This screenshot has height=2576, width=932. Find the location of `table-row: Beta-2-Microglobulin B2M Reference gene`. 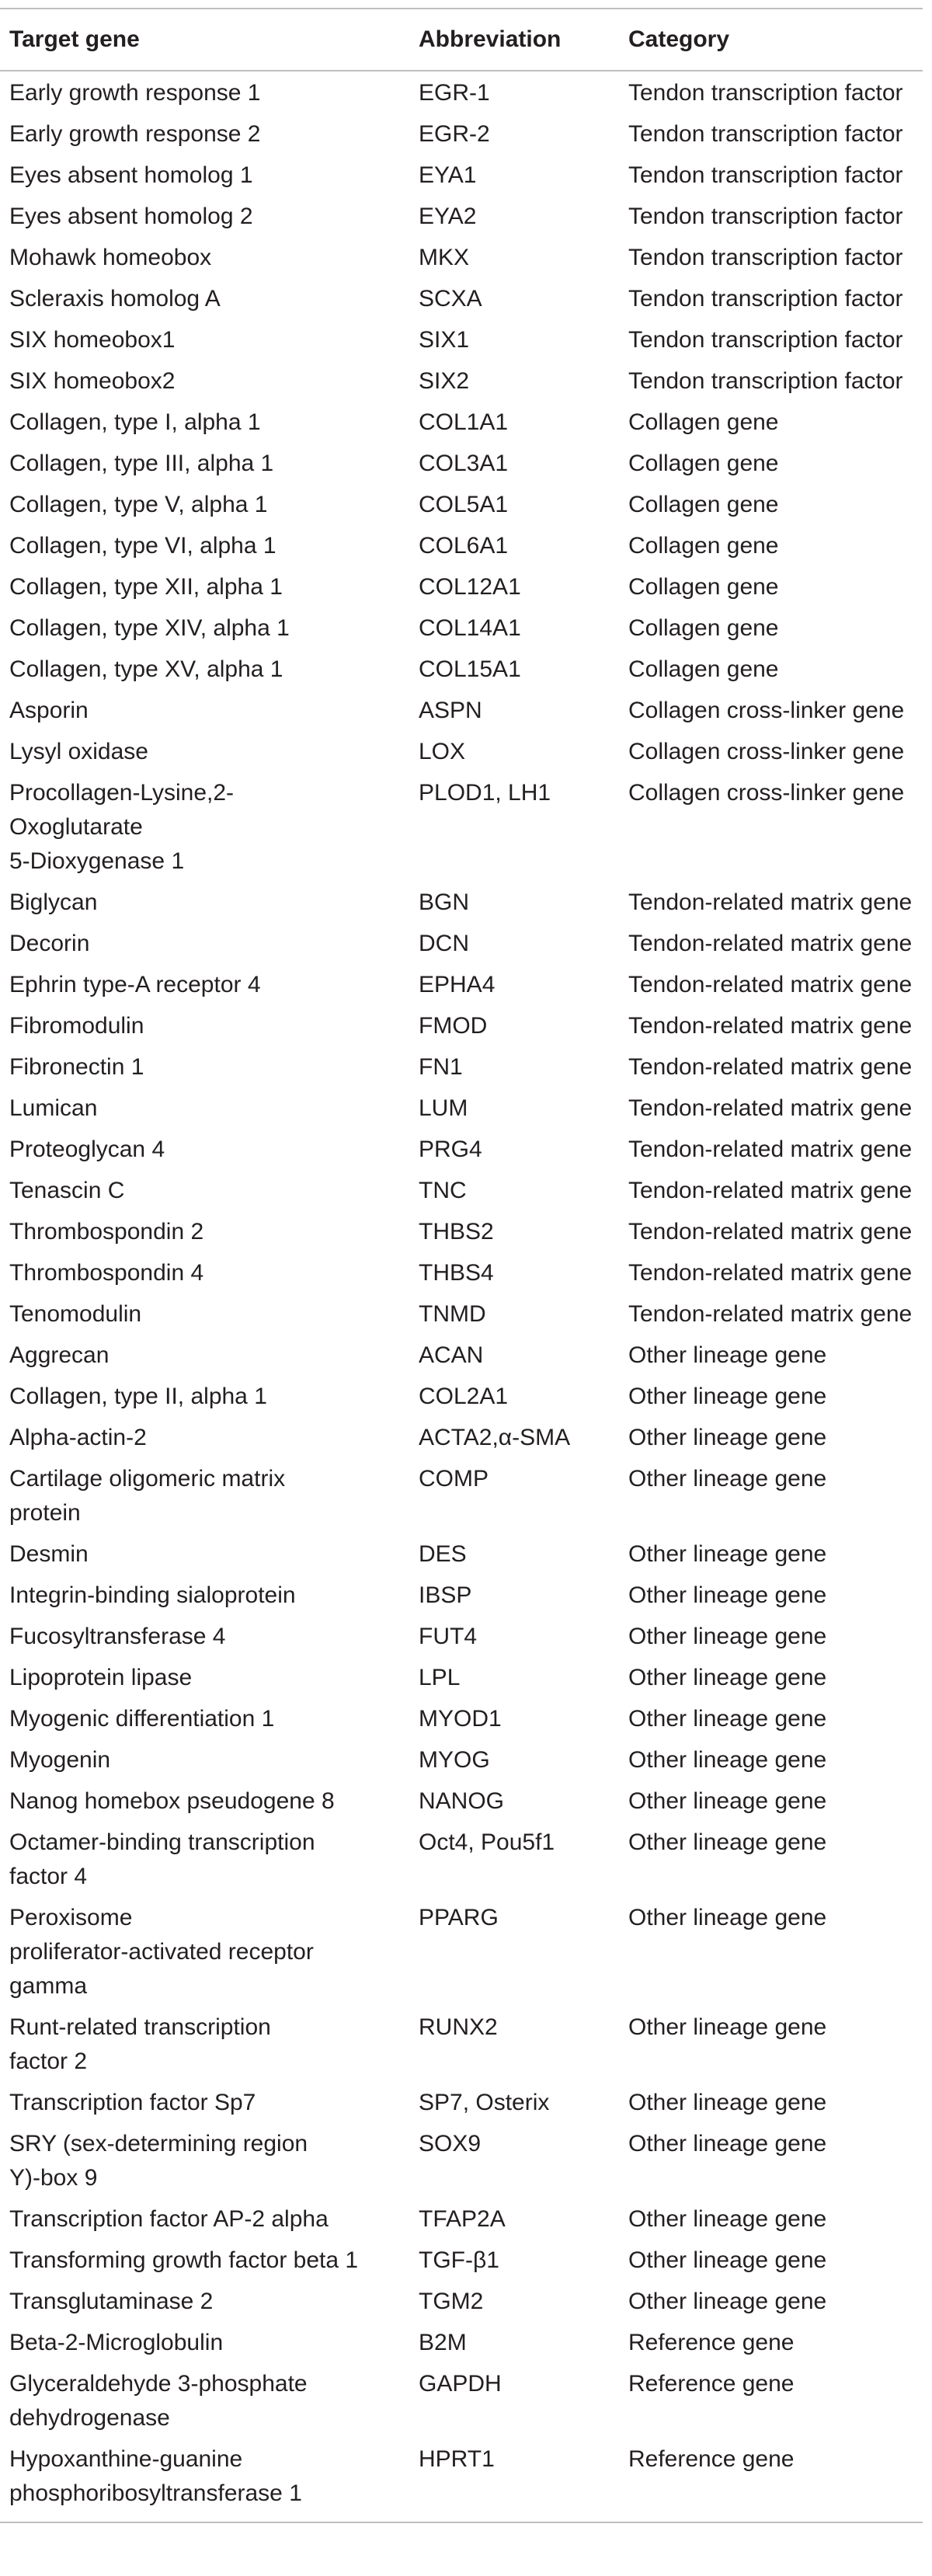

table-row: Beta-2-Microglobulin B2M Reference gene is located at coordinates (461, 2341).